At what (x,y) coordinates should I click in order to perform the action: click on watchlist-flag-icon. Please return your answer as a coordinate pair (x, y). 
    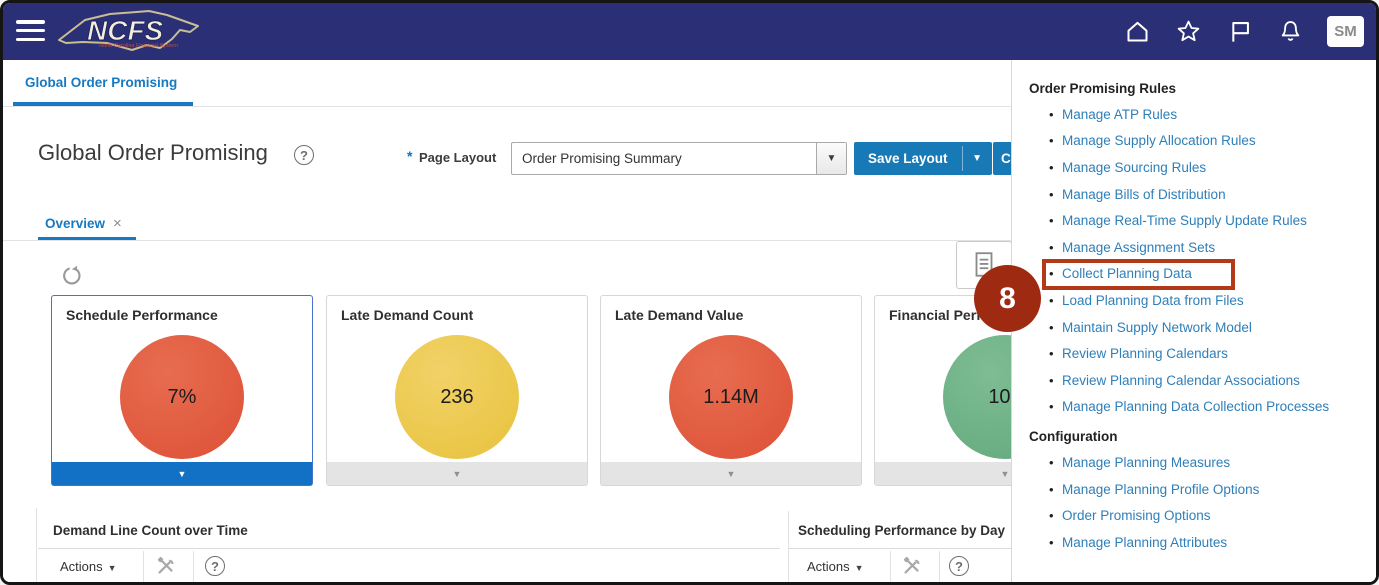
    Looking at the image, I should click on (1239, 31).